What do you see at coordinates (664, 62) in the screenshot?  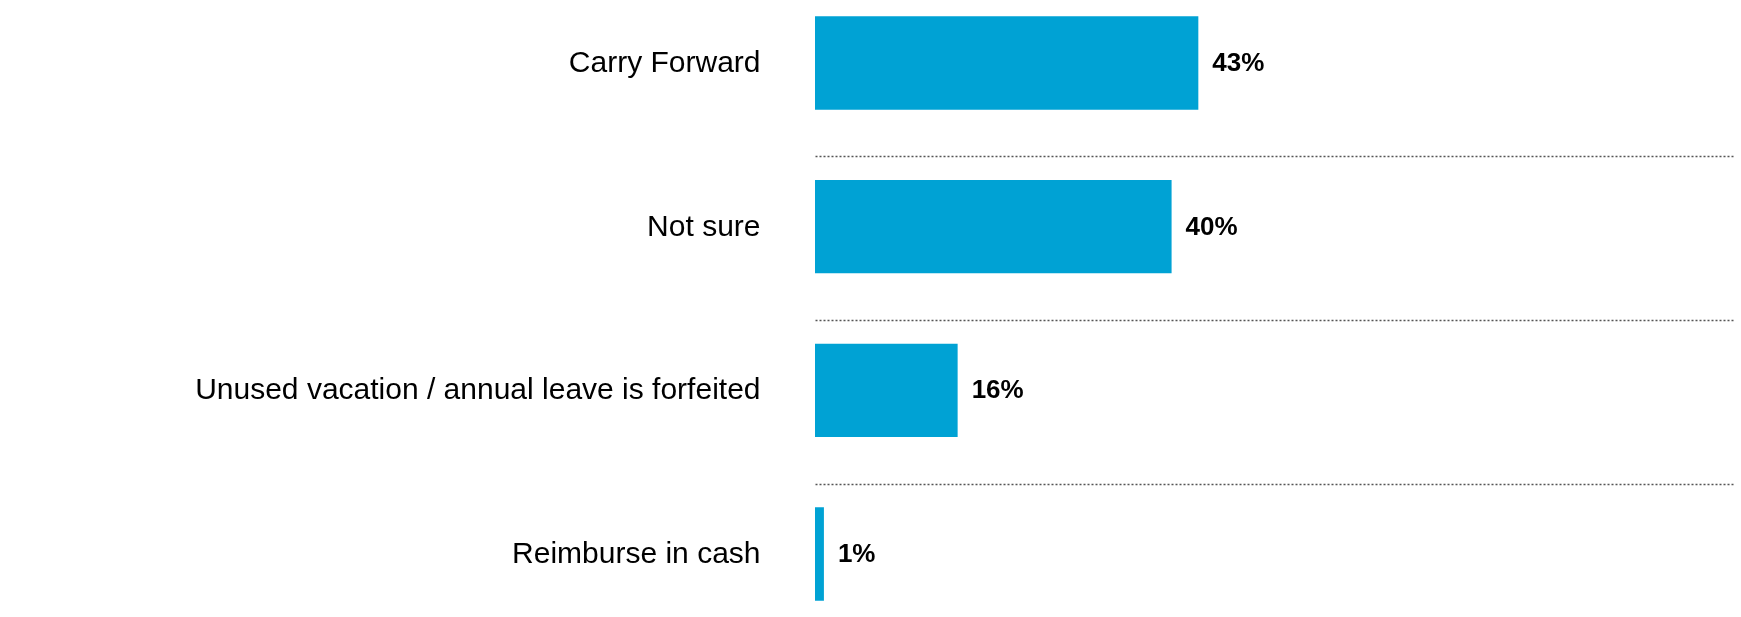 I see `y-tick-label: Carry Forward` at bounding box center [664, 62].